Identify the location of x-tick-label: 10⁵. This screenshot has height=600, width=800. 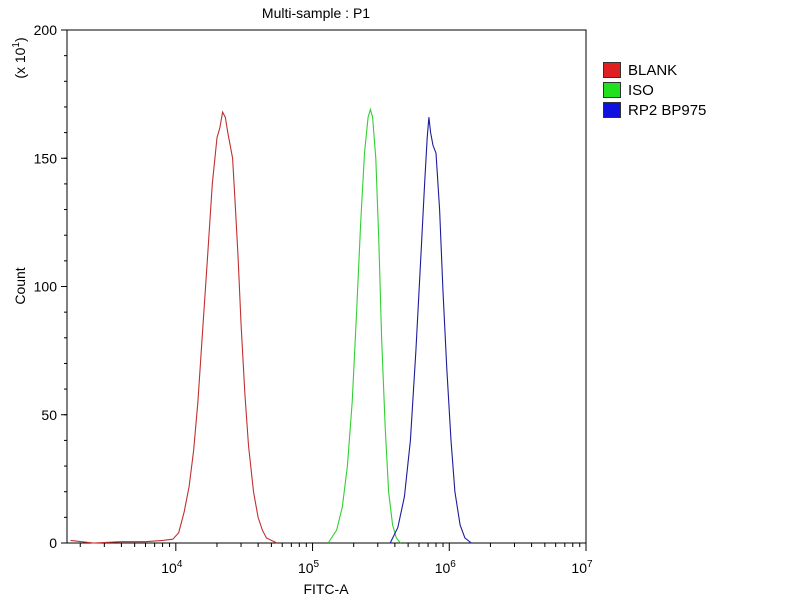
(309, 567).